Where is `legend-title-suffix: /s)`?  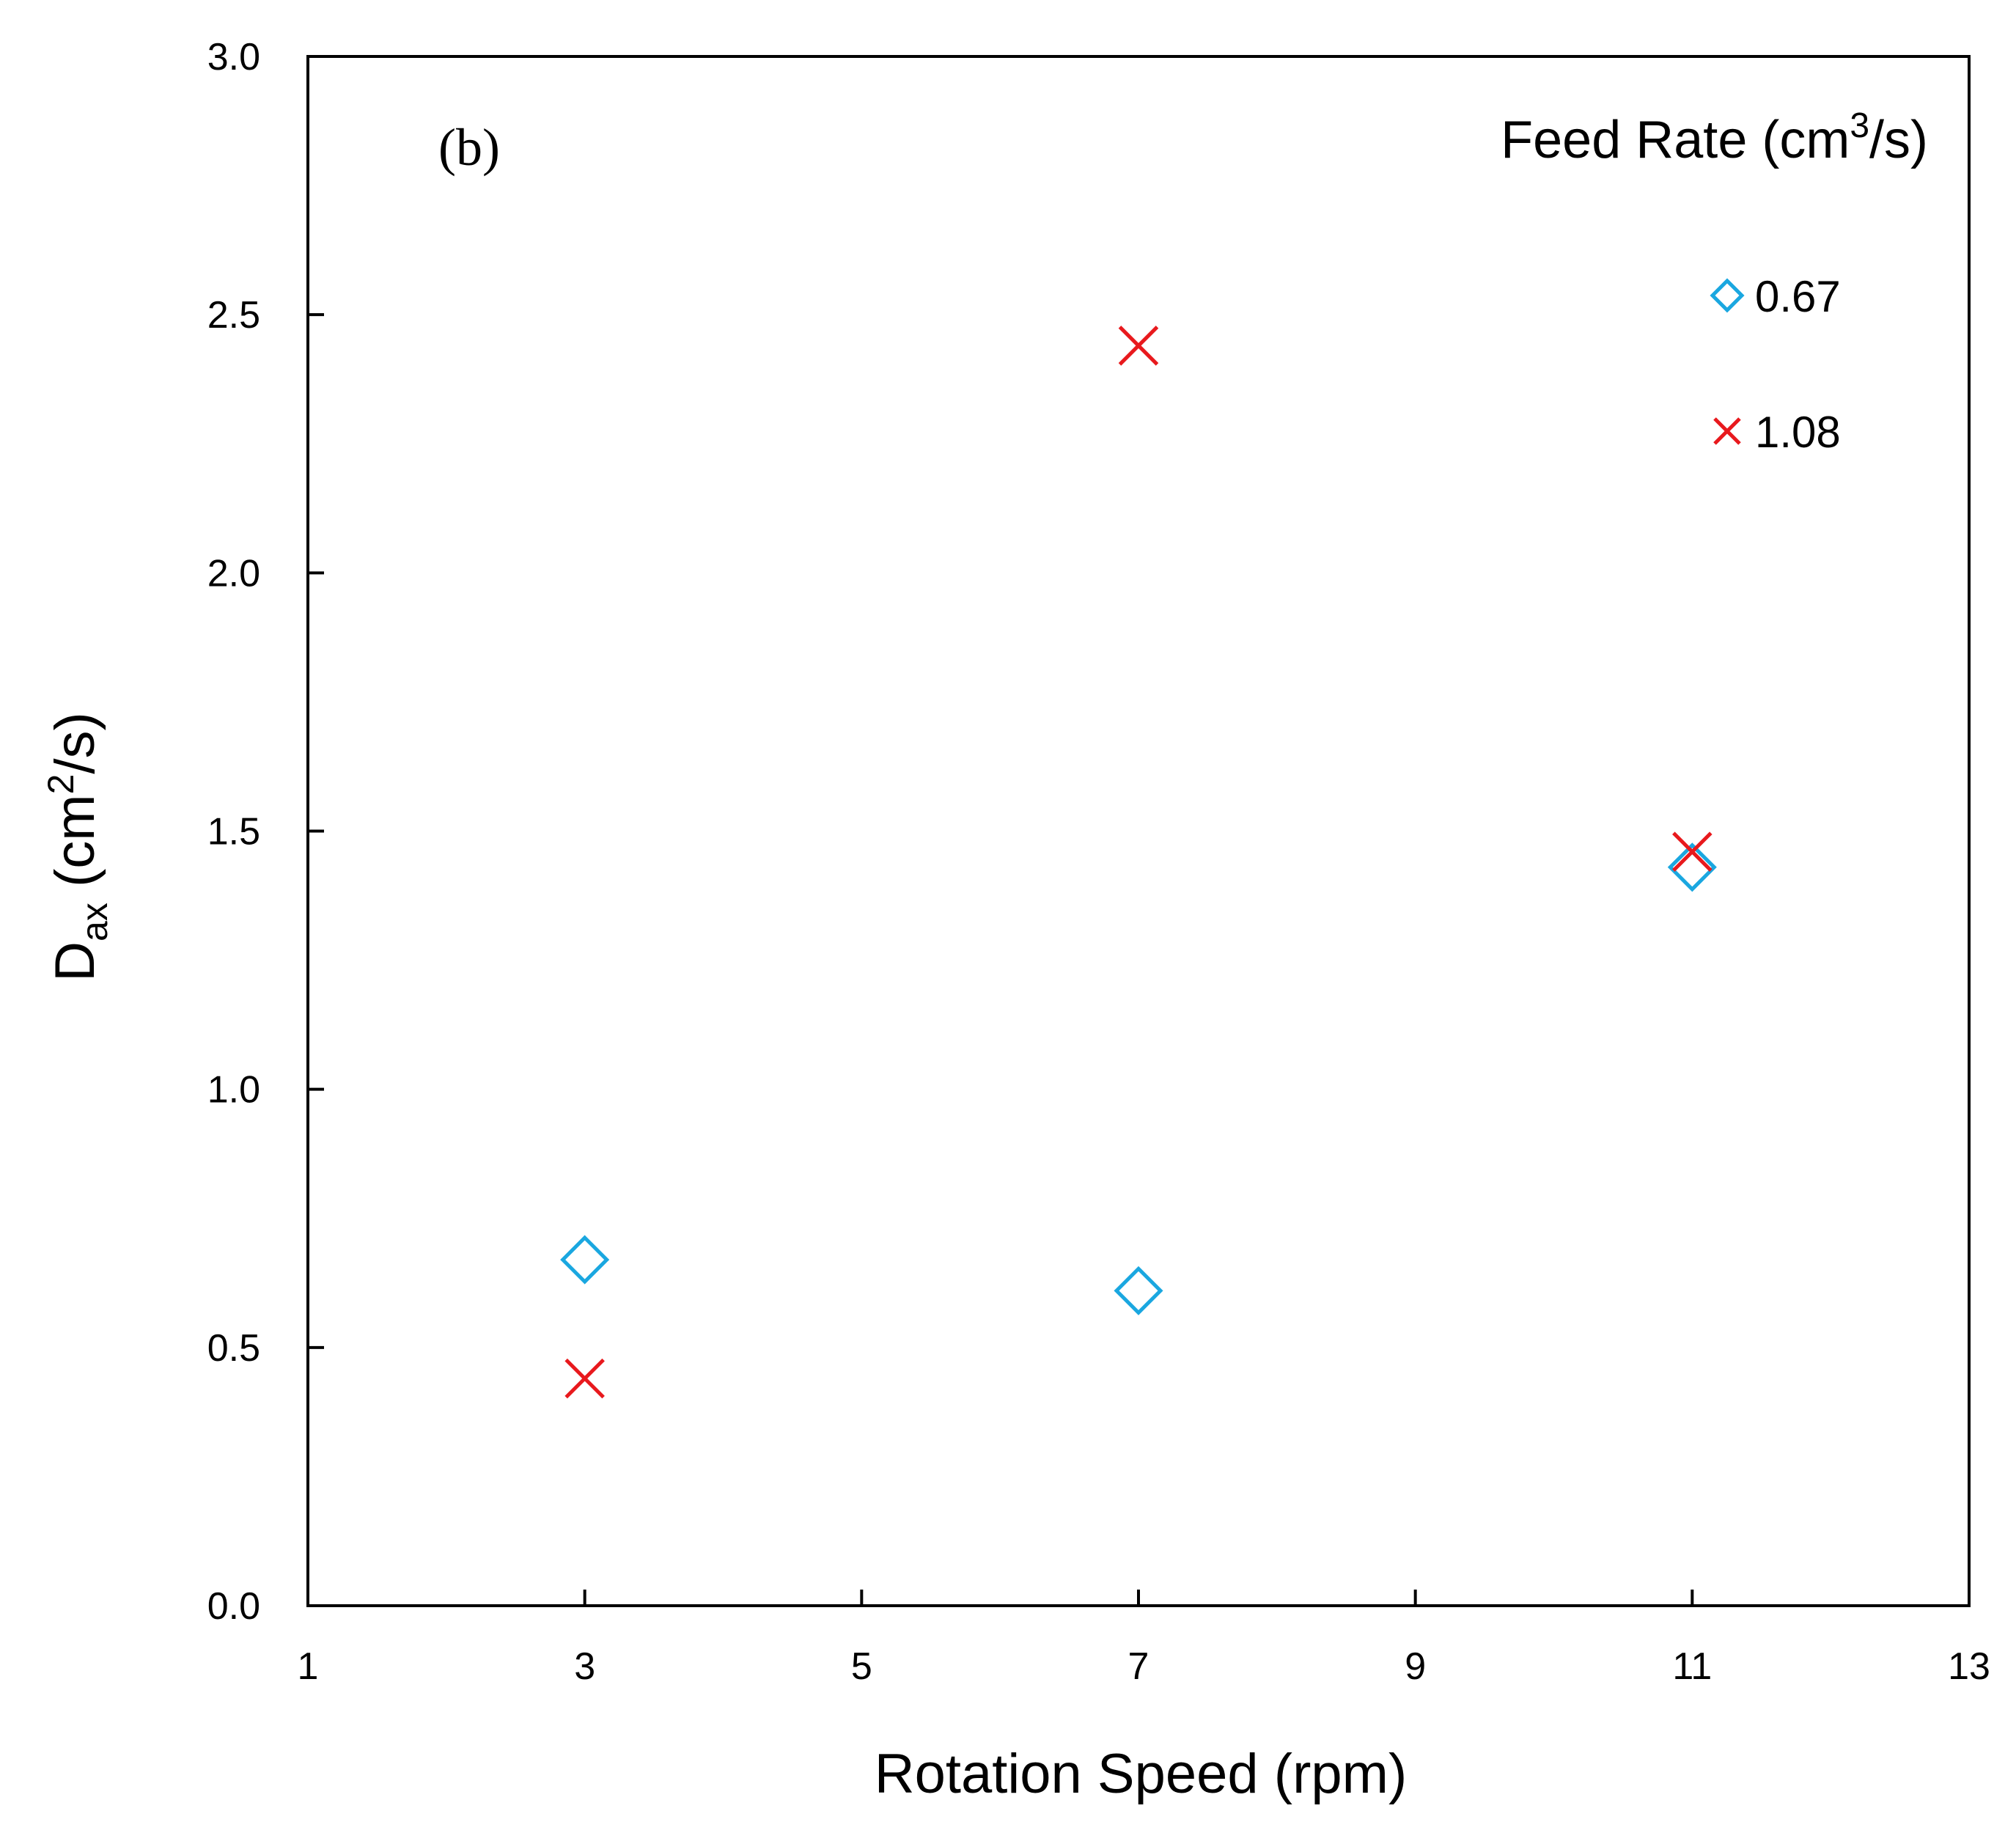
legend-title-suffix: /s) is located at coordinates (1898, 140).